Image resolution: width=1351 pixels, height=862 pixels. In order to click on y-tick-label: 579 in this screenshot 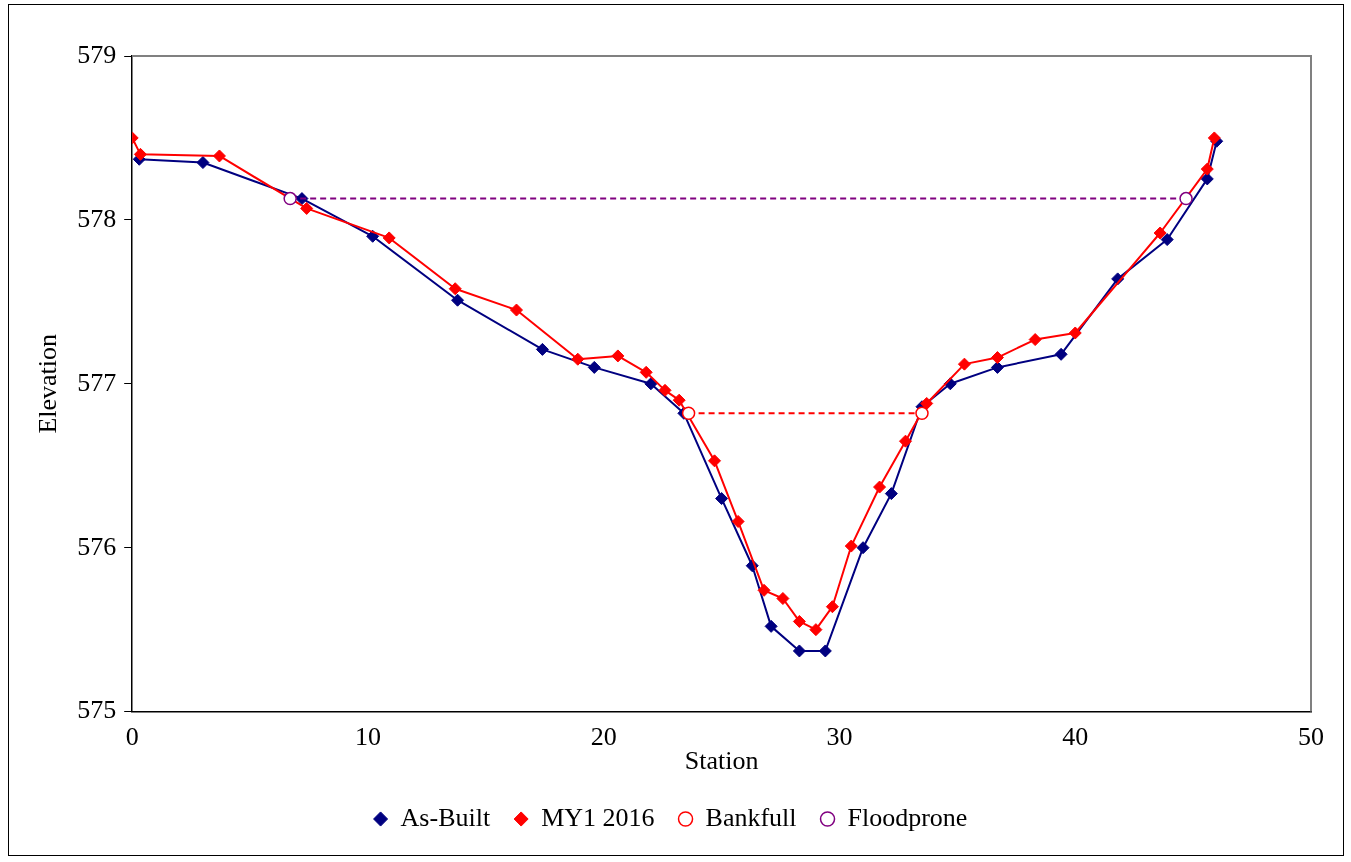, I will do `click(97, 54)`.